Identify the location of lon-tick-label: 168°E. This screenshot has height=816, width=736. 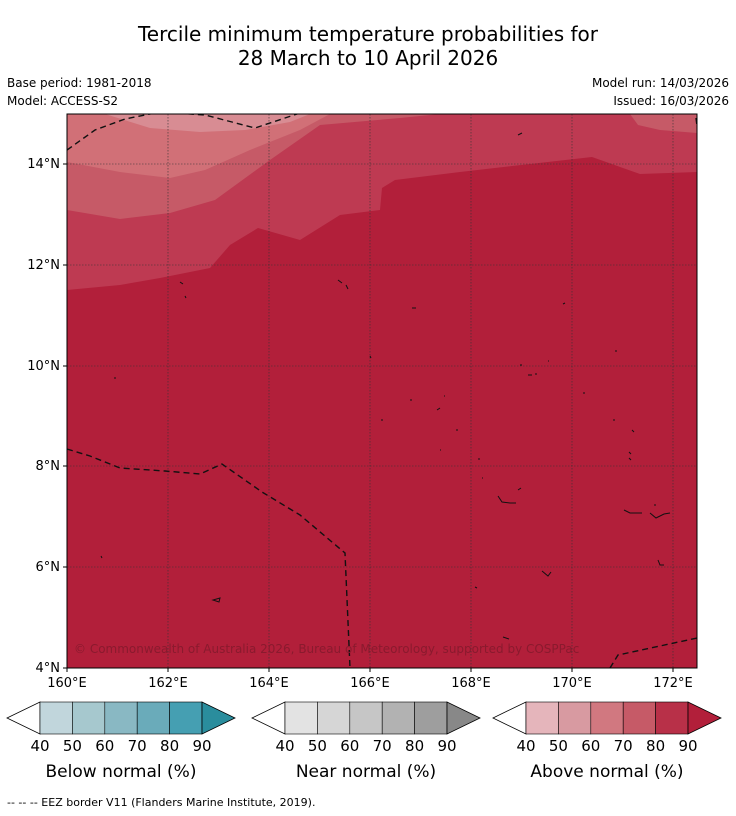
(471, 683).